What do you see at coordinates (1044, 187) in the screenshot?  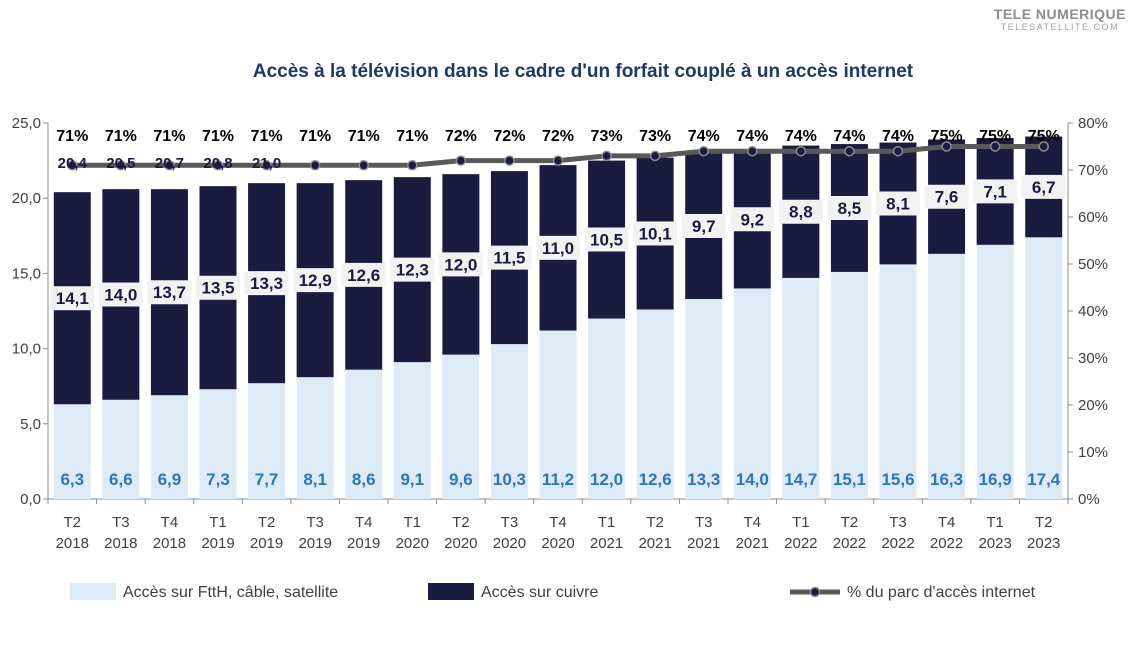 I see `label-cuivre: 6,7` at bounding box center [1044, 187].